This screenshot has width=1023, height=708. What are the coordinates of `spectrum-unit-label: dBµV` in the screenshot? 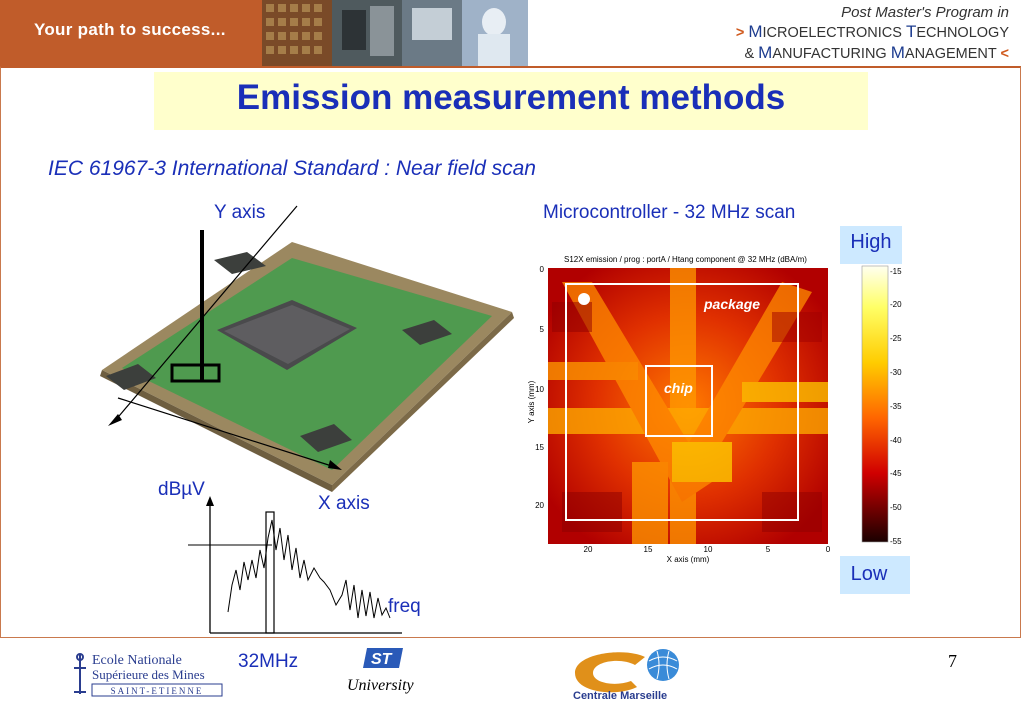 It's located at (181, 489).